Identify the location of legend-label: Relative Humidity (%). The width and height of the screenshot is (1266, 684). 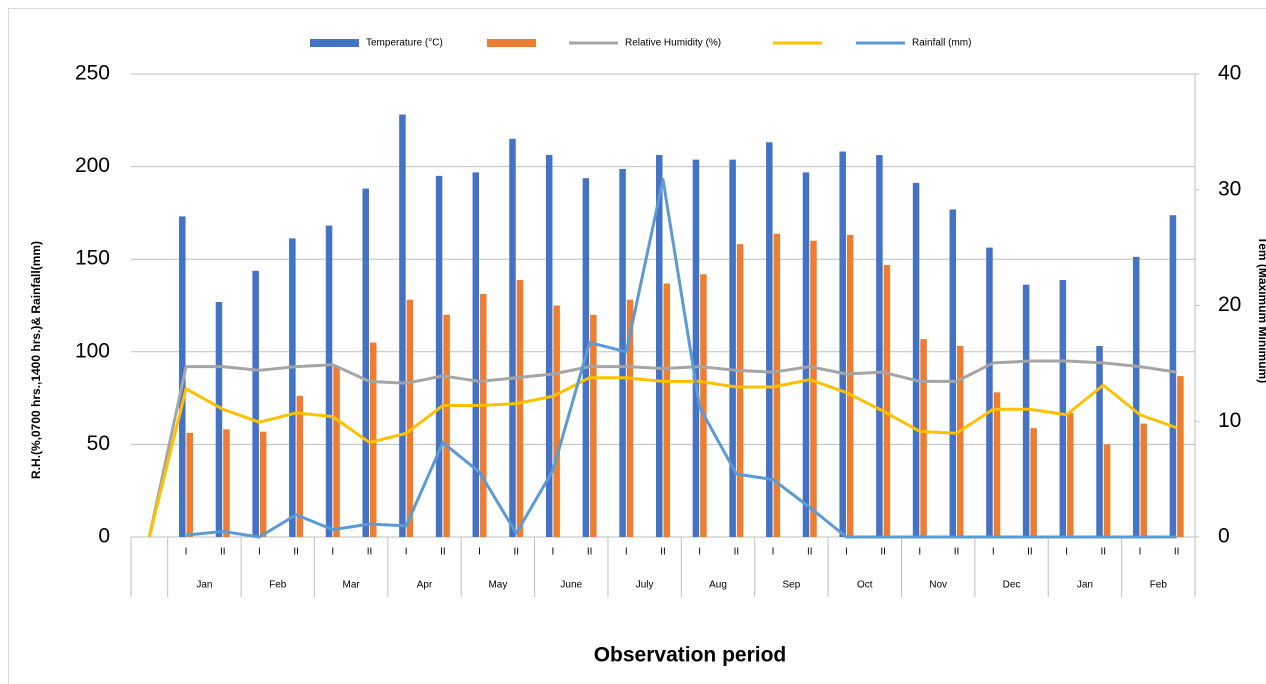
(673, 43).